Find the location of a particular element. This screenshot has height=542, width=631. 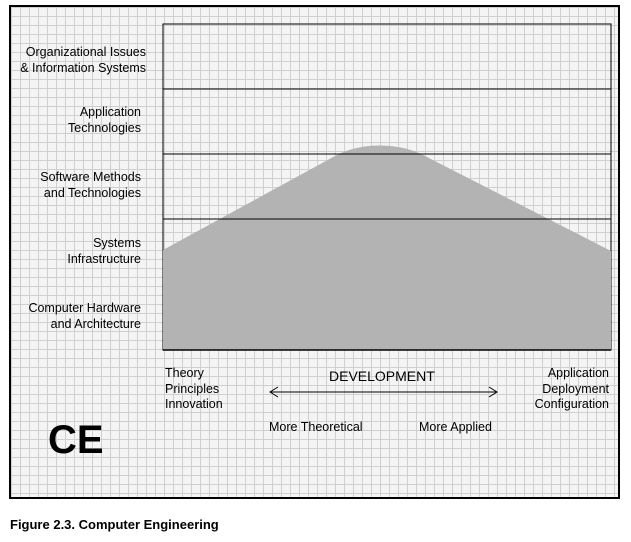

direction-applied-label: More Applied is located at coordinates (455, 427).